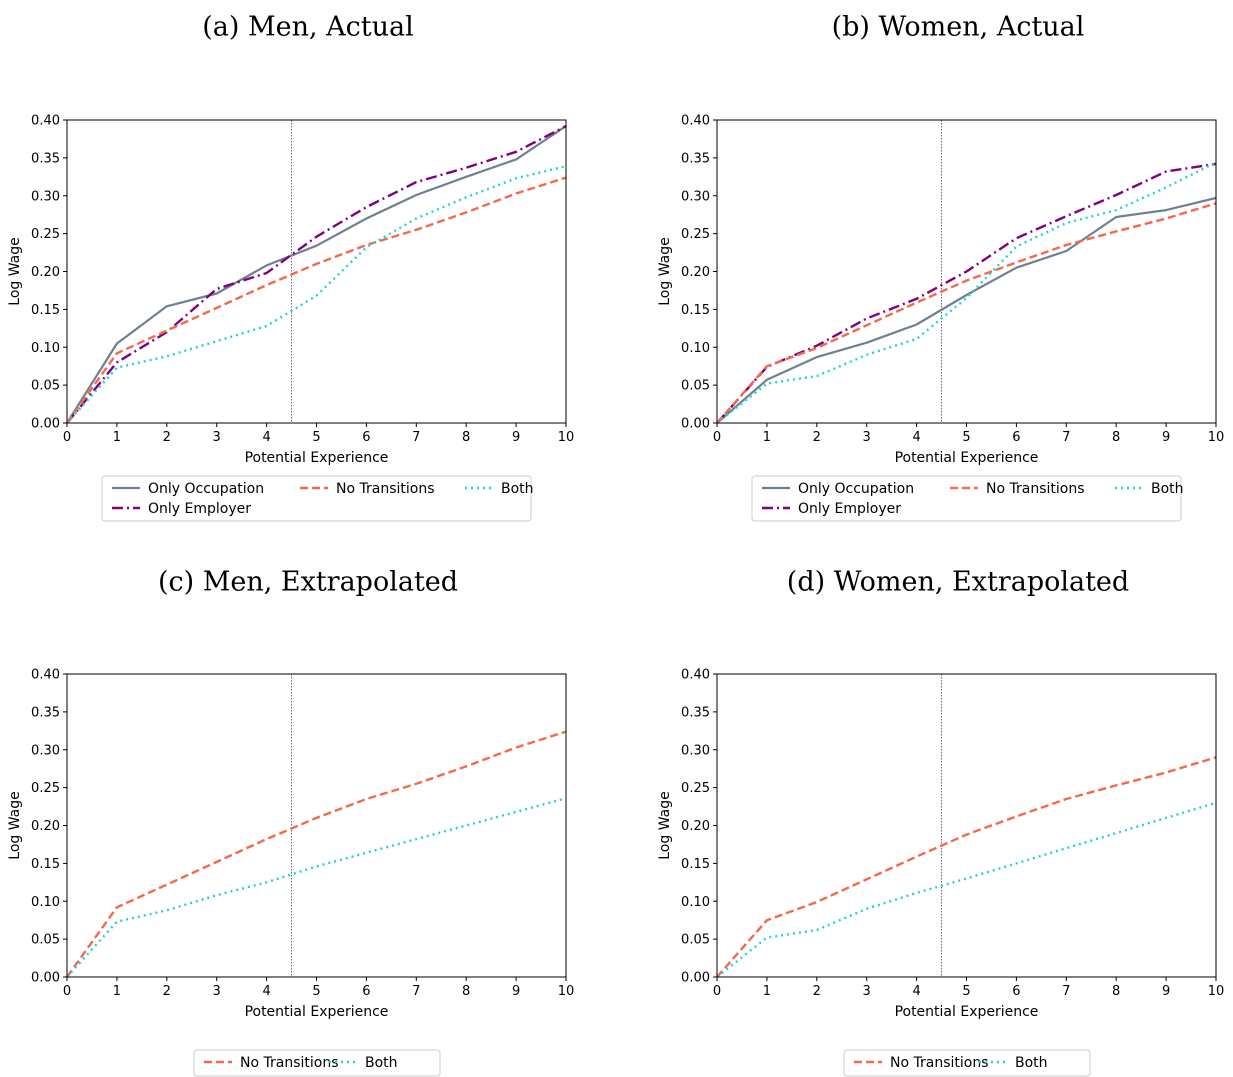 The width and height of the screenshot is (1233, 1077). I want to click on panel-title: (a) Men, Actual, so click(308, 27).